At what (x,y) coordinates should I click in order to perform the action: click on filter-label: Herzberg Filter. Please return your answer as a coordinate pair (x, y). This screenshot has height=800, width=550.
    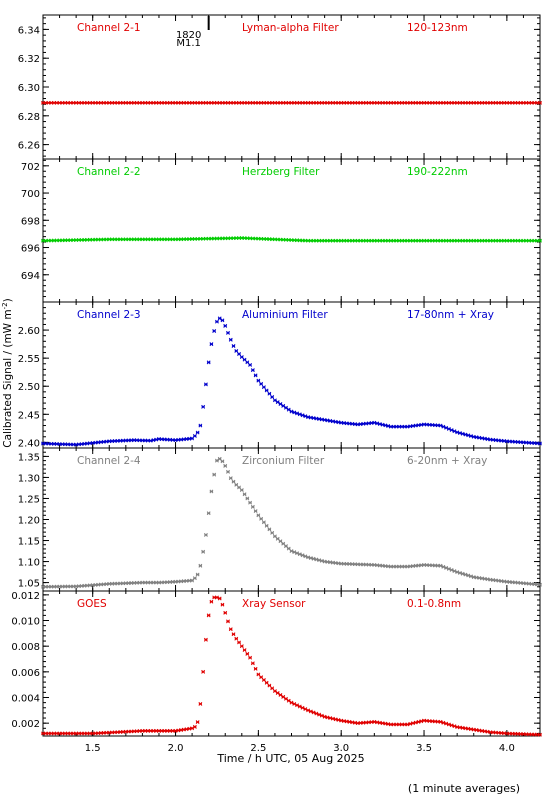
    Looking at the image, I should click on (281, 172).